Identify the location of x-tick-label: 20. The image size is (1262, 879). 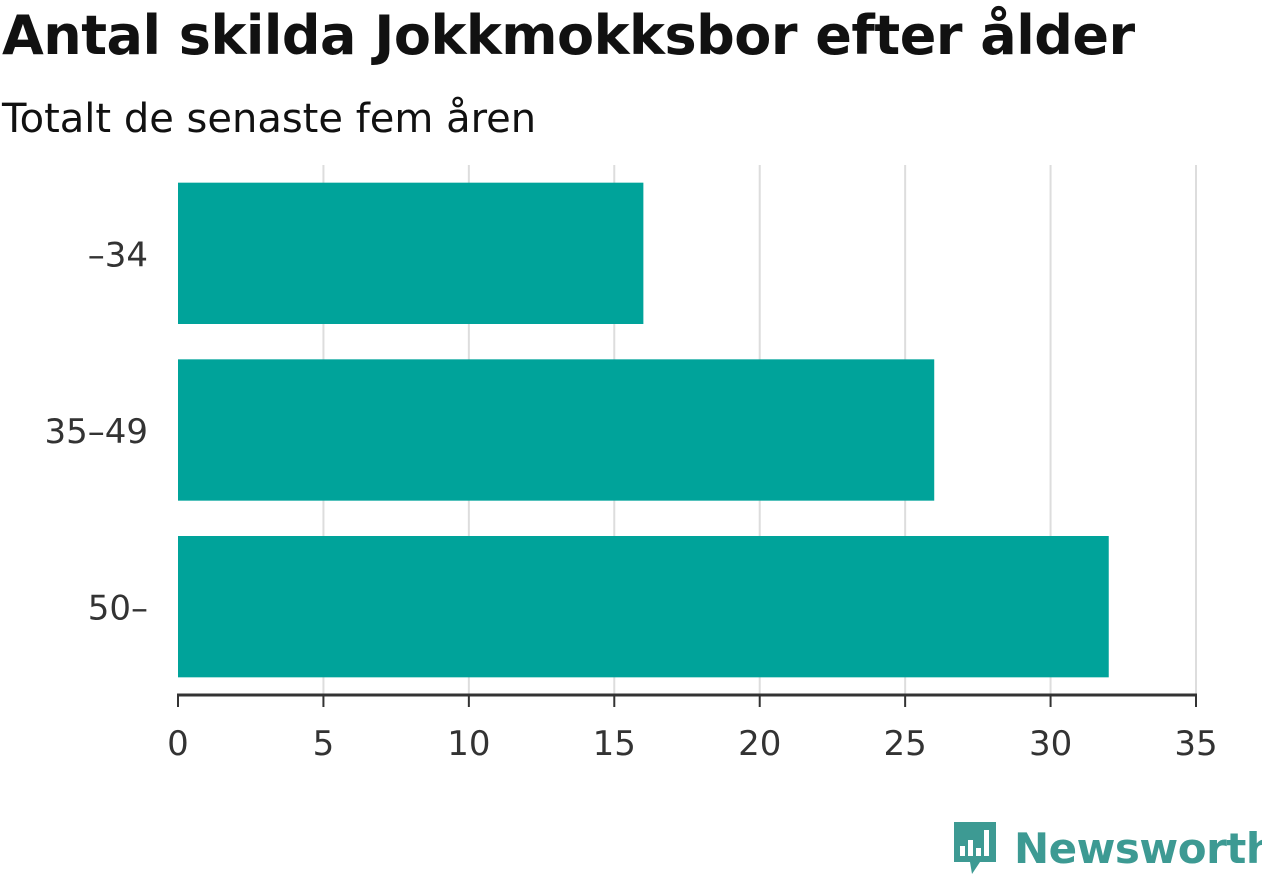
(759, 744).